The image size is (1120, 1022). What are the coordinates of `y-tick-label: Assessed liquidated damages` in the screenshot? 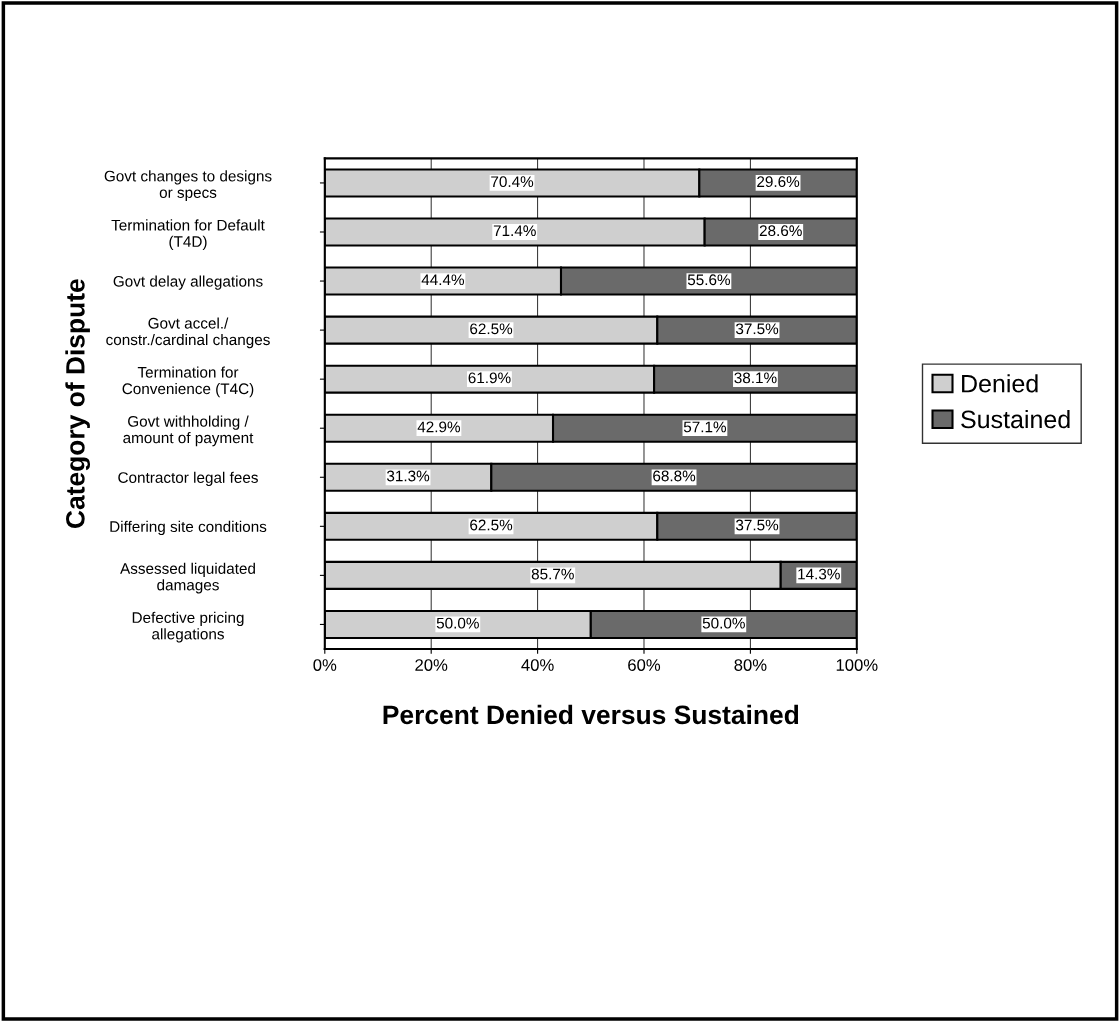 It's located at (187, 578).